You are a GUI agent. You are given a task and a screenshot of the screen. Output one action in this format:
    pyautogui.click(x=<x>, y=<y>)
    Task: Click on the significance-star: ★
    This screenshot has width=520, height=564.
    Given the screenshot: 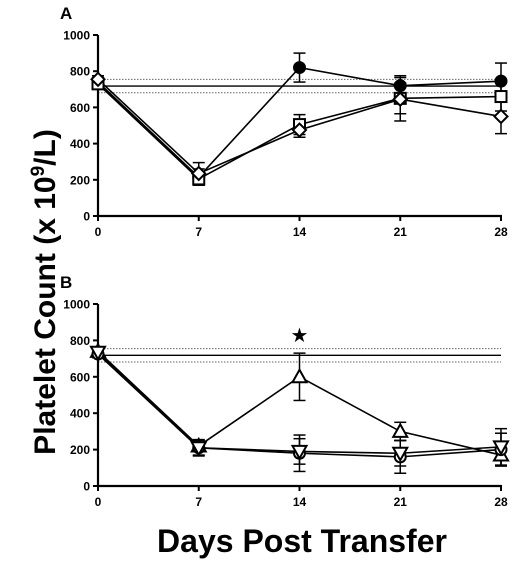 What is the action you would take?
    pyautogui.click(x=300, y=336)
    